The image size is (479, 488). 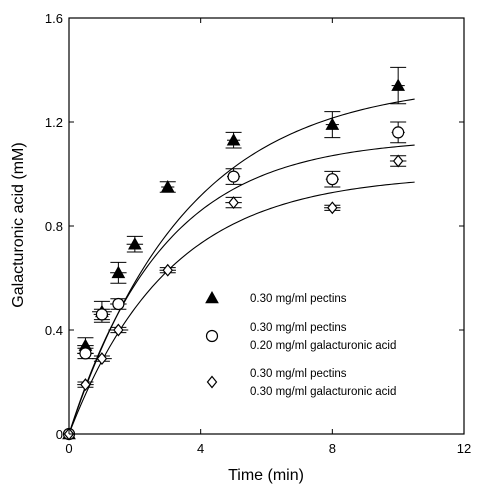 I want to click on legend-label: 0.30 mg/ml galacturonic acid, so click(x=323, y=392).